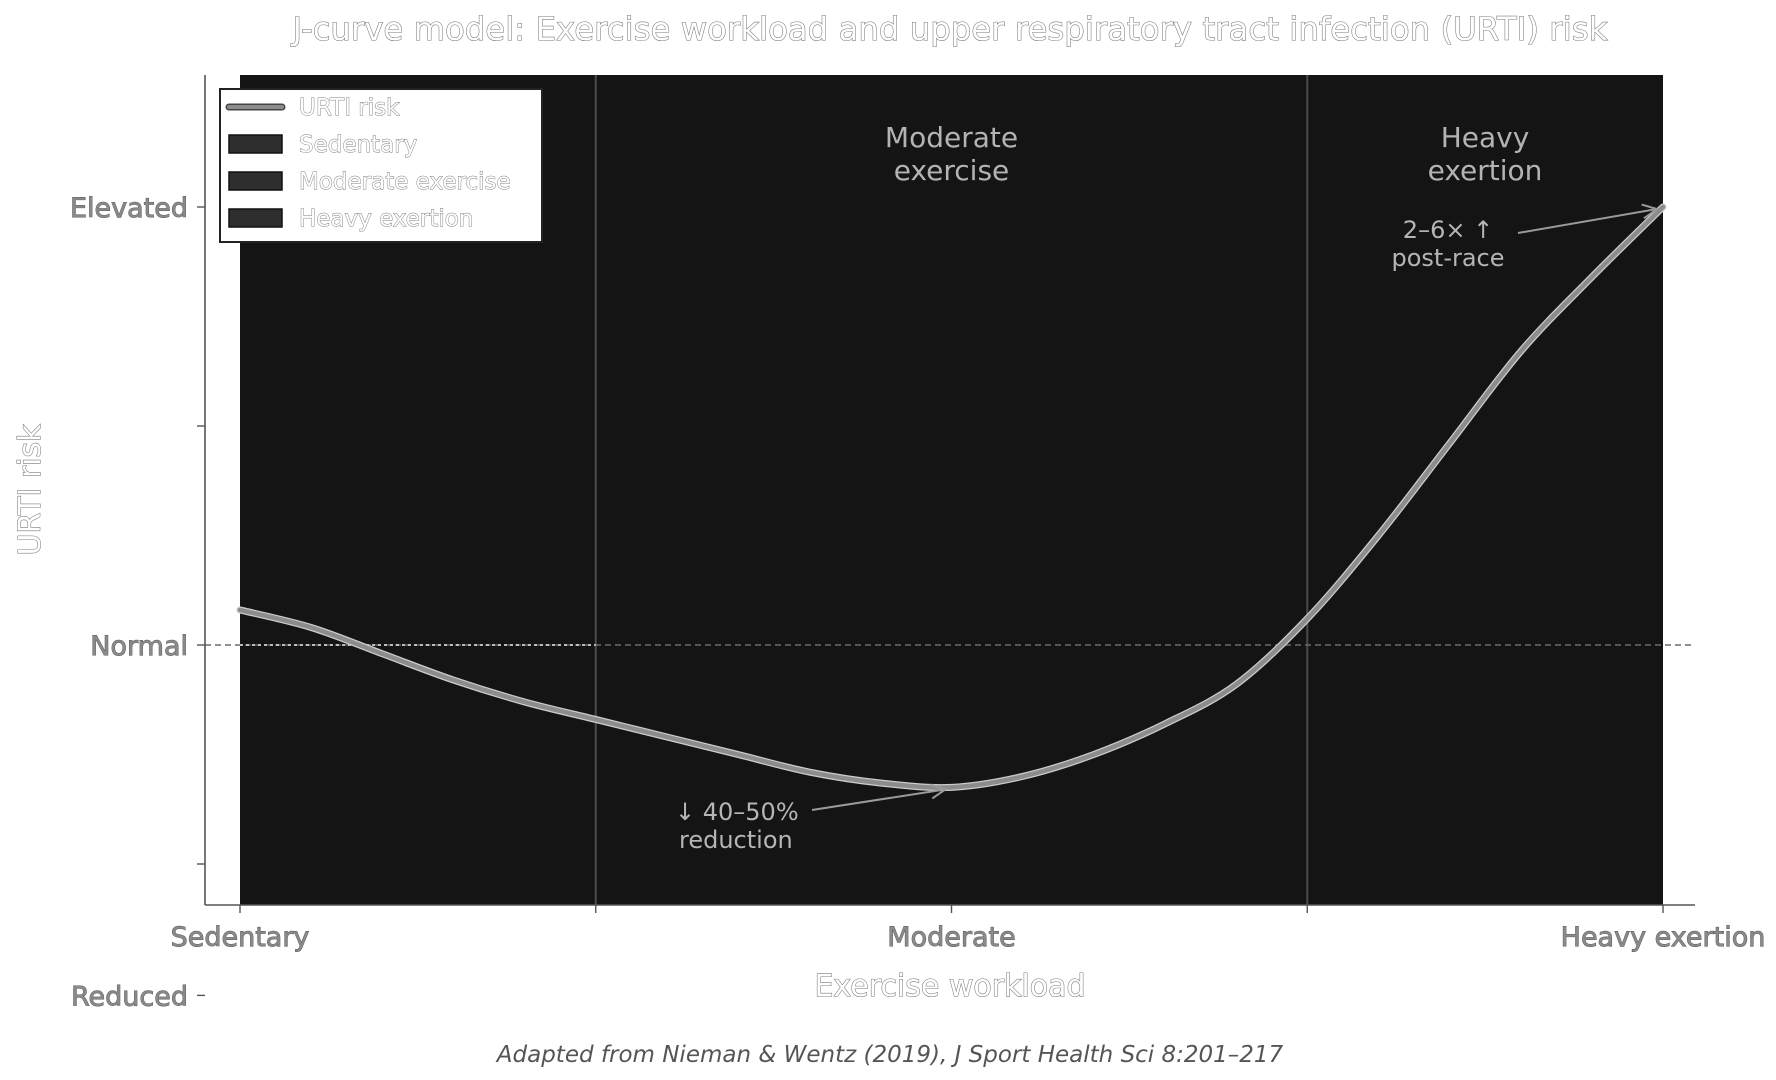 This screenshot has width=1776, height=1080. I want to click on x-tick-label: Heavy exertion, so click(1663, 937).